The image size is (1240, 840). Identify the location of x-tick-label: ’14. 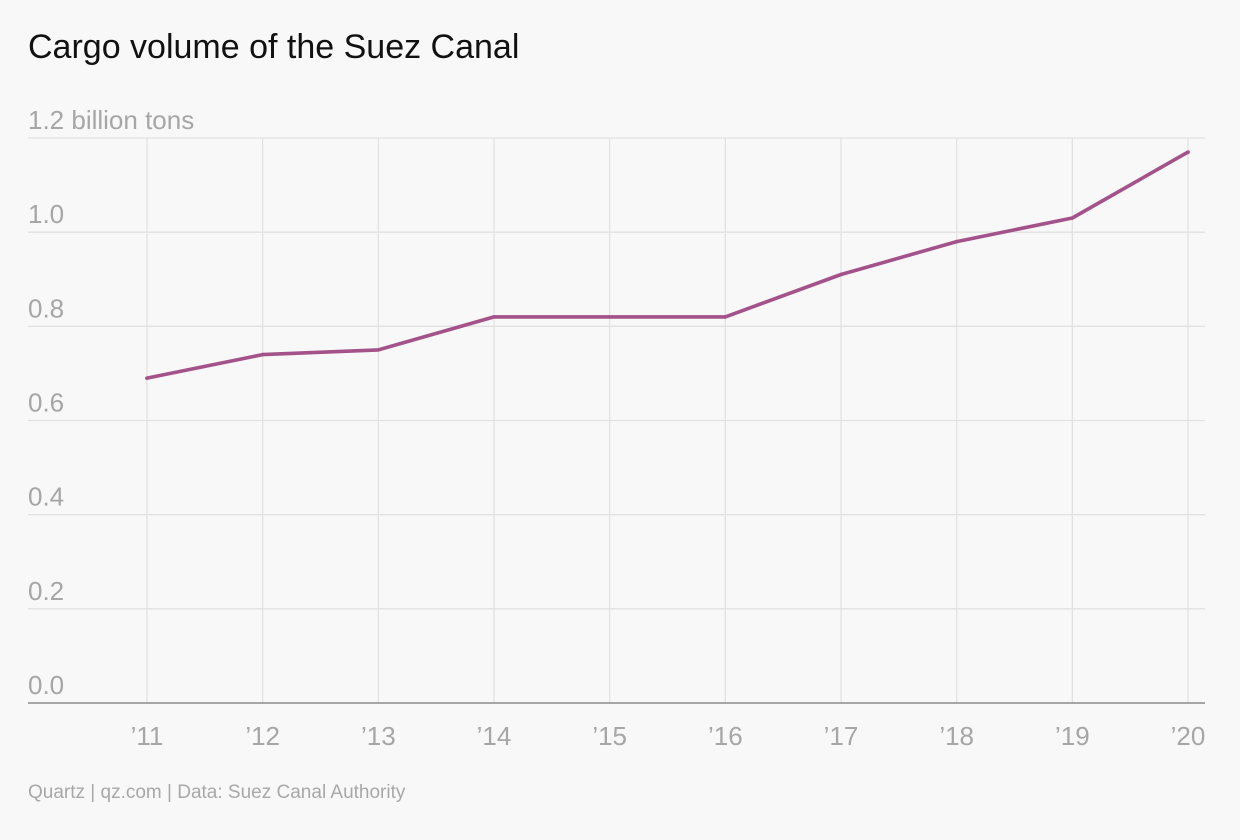
(494, 736).